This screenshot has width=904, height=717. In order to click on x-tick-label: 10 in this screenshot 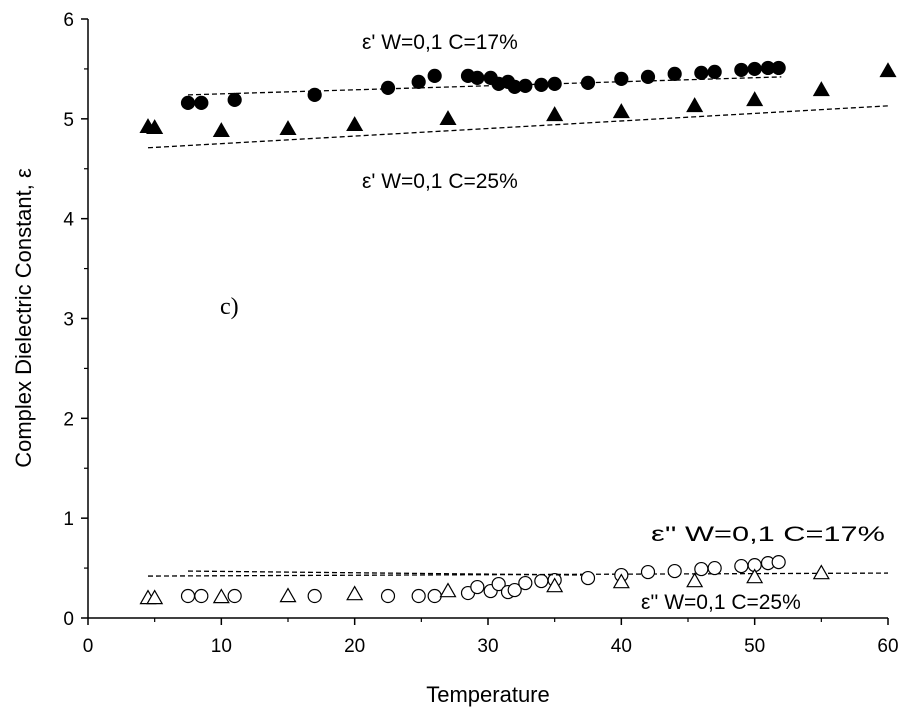, I will do `click(221, 646)`.